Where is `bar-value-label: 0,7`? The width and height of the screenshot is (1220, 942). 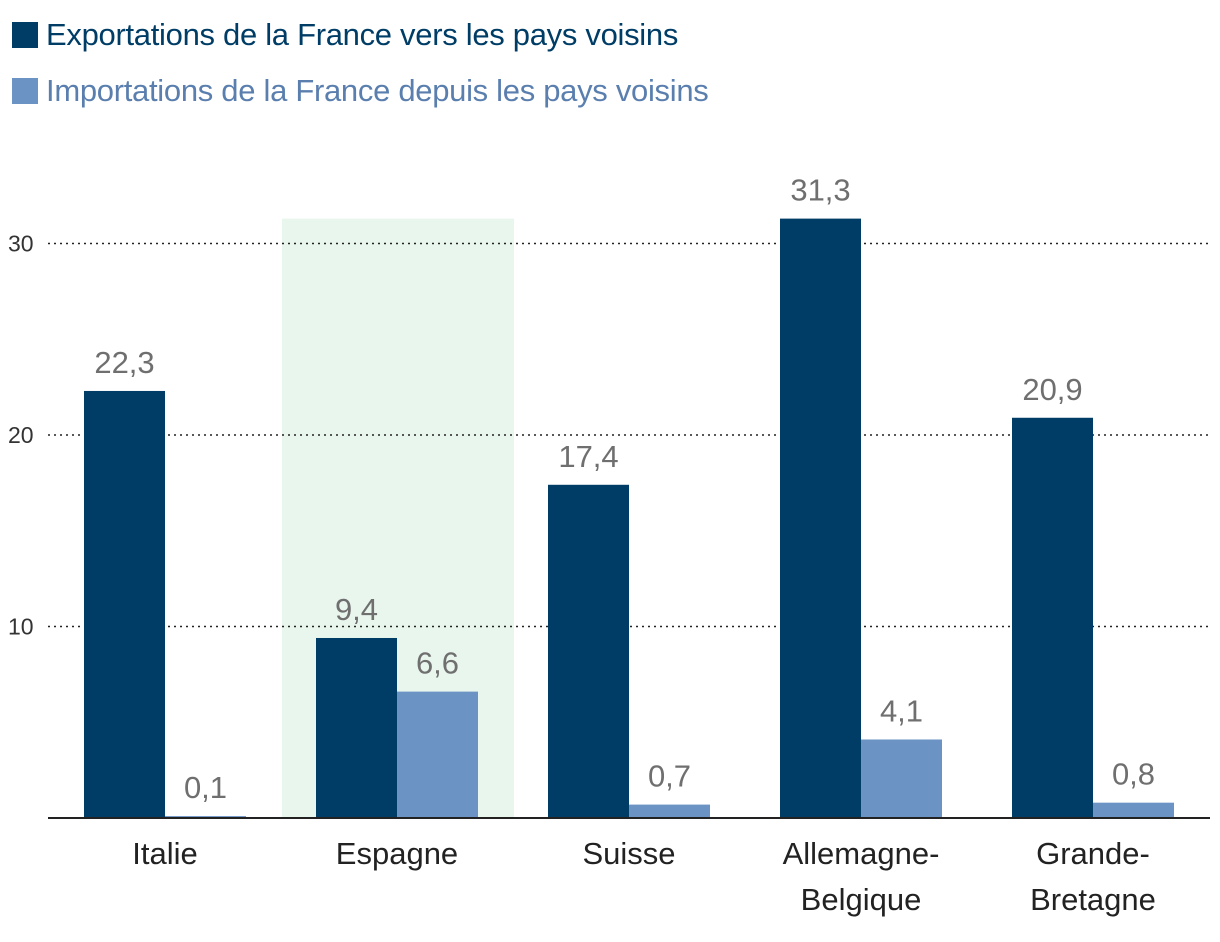 bar-value-label: 0,7 is located at coordinates (669, 776).